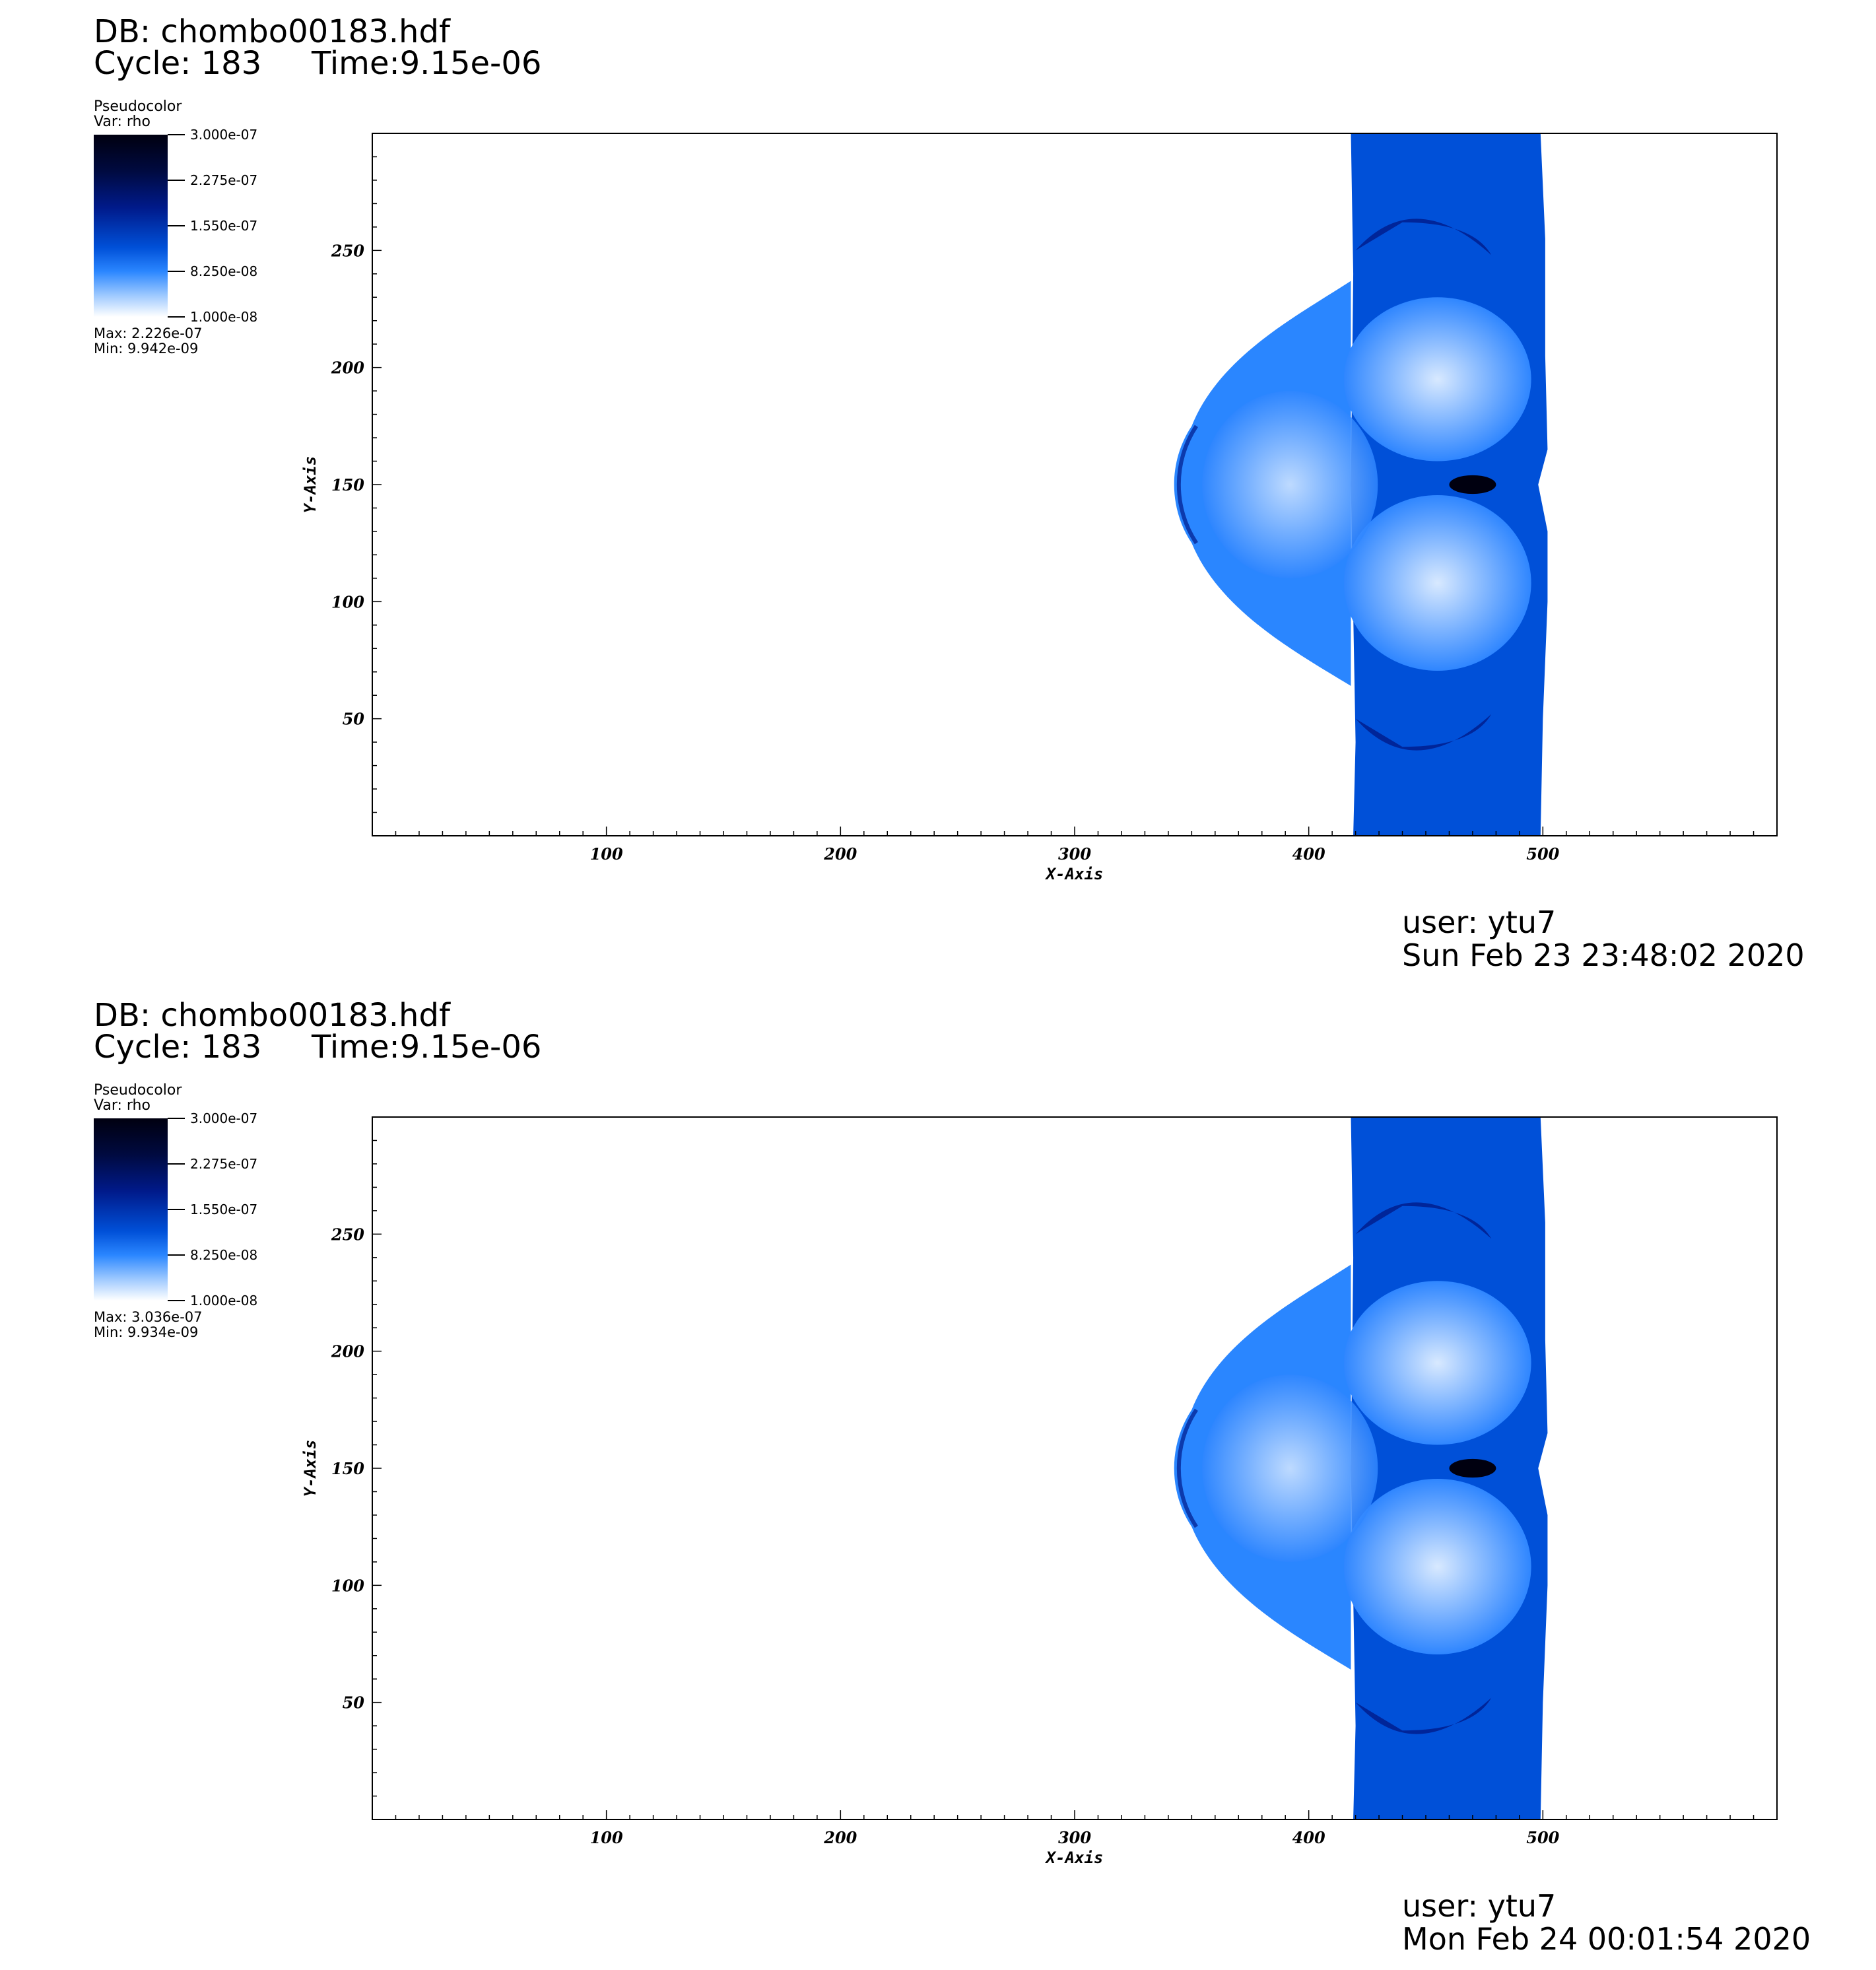  Describe the element at coordinates (146, 1332) in the screenshot. I see `legend-min: Min: 9.934e-09` at that location.